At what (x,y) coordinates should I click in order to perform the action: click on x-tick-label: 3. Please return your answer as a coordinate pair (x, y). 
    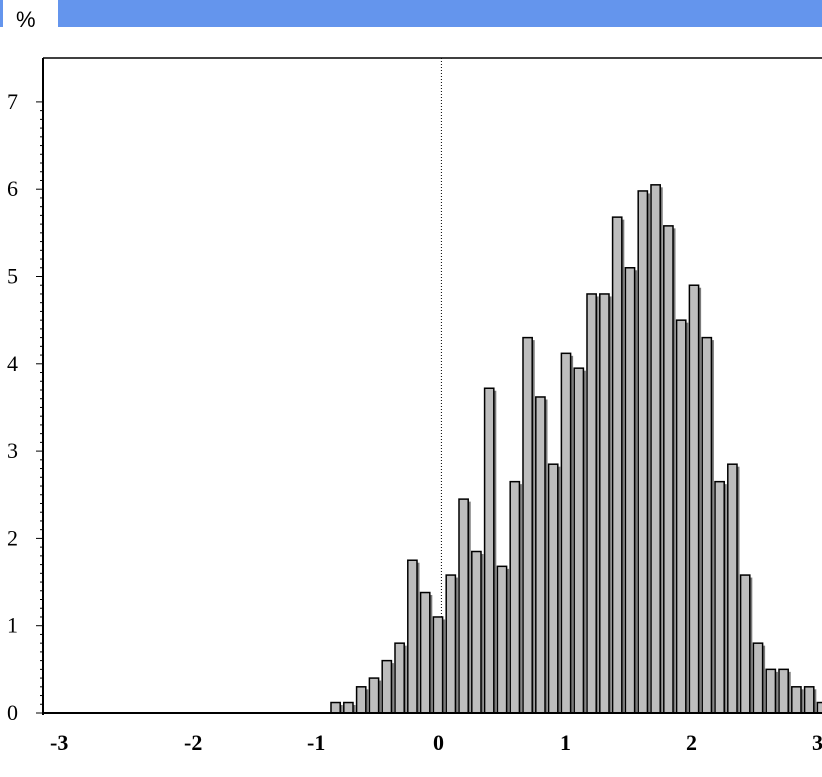
    Looking at the image, I should click on (817, 742).